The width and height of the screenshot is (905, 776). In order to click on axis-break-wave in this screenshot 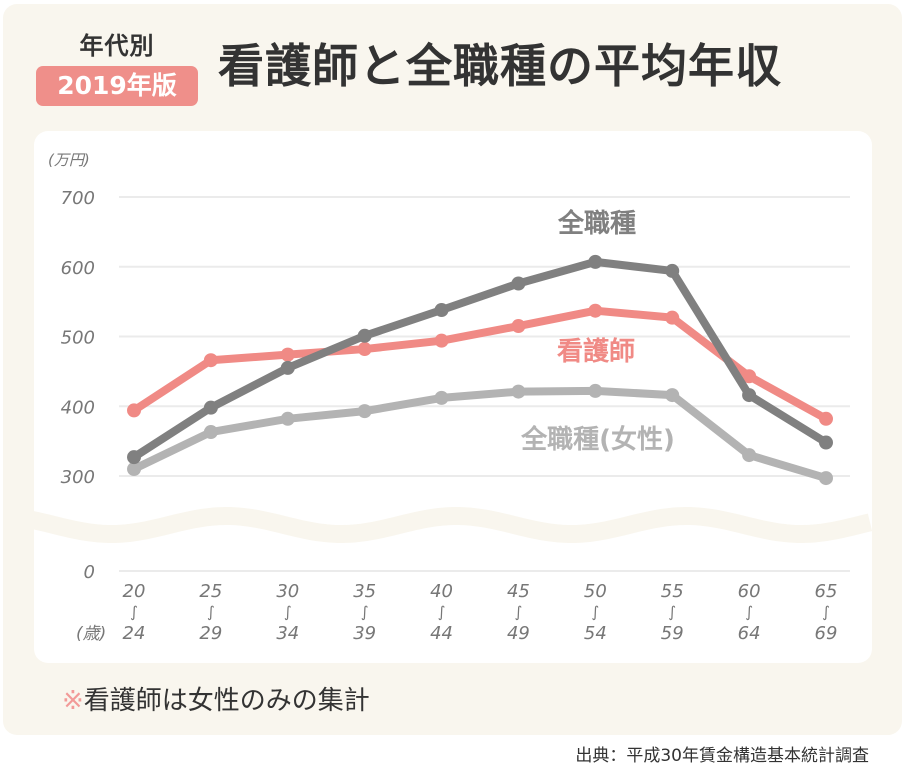, I will do `click(453, 525)`.